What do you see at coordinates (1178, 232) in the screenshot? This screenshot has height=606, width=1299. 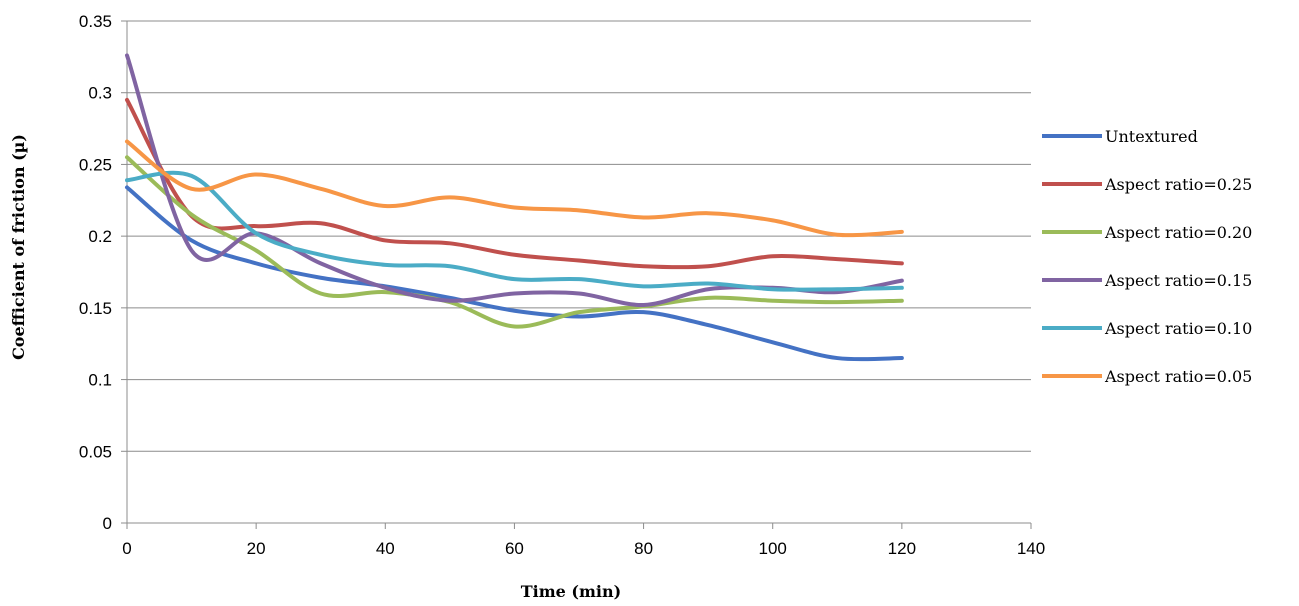 I see `legend-label-aspect-ratio-0-20: Aspect ratio=0.20` at bounding box center [1178, 232].